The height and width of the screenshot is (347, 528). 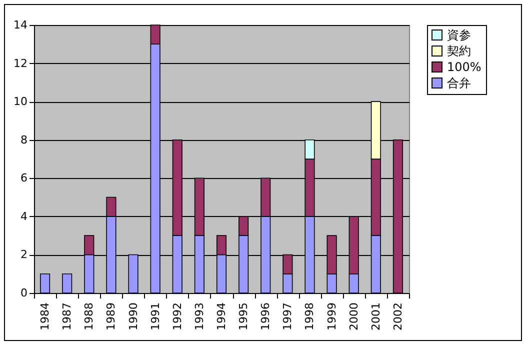 I want to click on x-tick-label: 2000, so click(x=353, y=316).